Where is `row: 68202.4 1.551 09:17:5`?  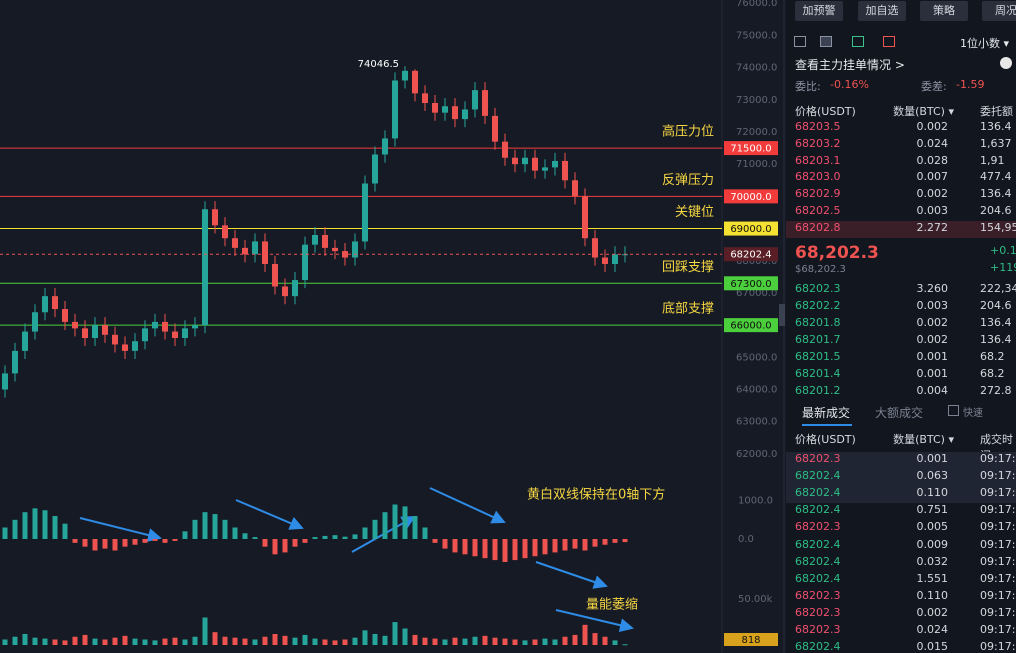
row: 68202.4 1.551 09:17:5 is located at coordinates (901, 580).